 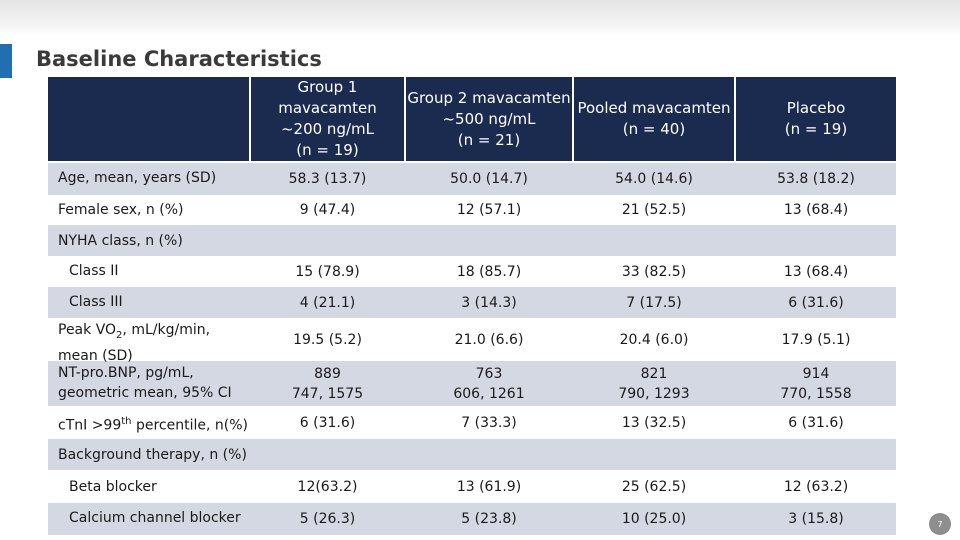 I want to click on column-header-group1: Group 1 mavacamten ~200 ng/mL (n = 19), so click(x=327, y=119).